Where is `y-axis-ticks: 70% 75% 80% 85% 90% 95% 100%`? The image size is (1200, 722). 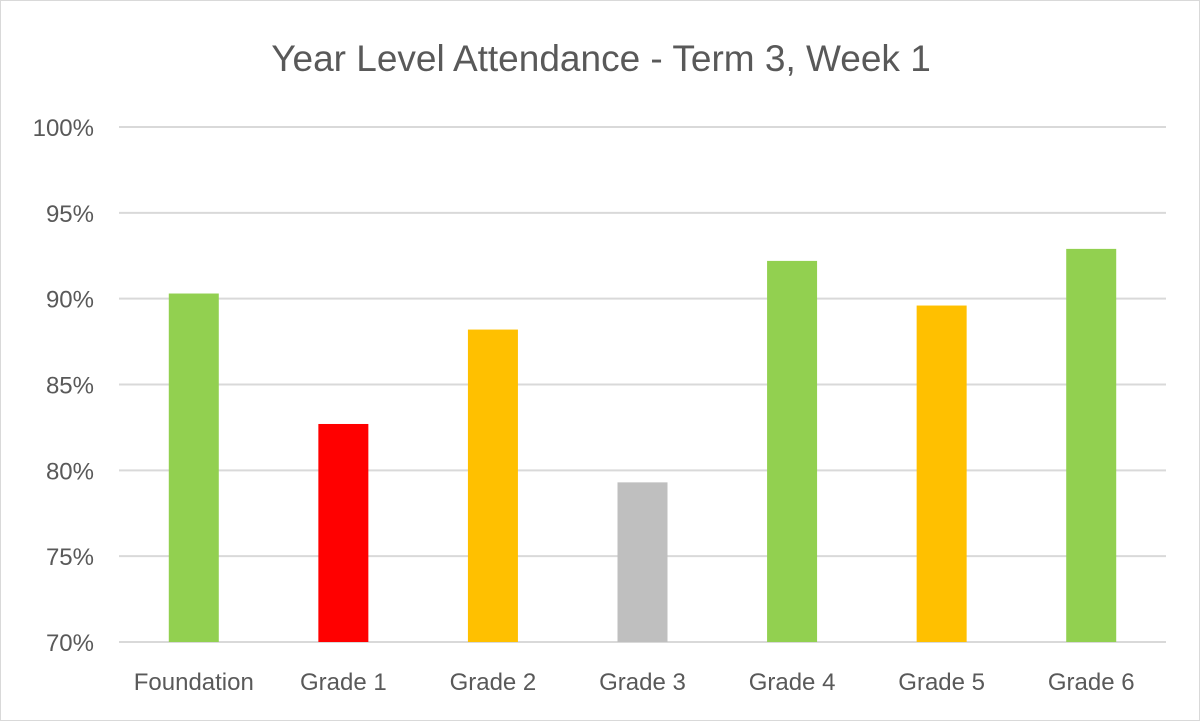
y-axis-ticks: 70% 75% 80% 85% 90% 95% 100% is located at coordinates (63, 386).